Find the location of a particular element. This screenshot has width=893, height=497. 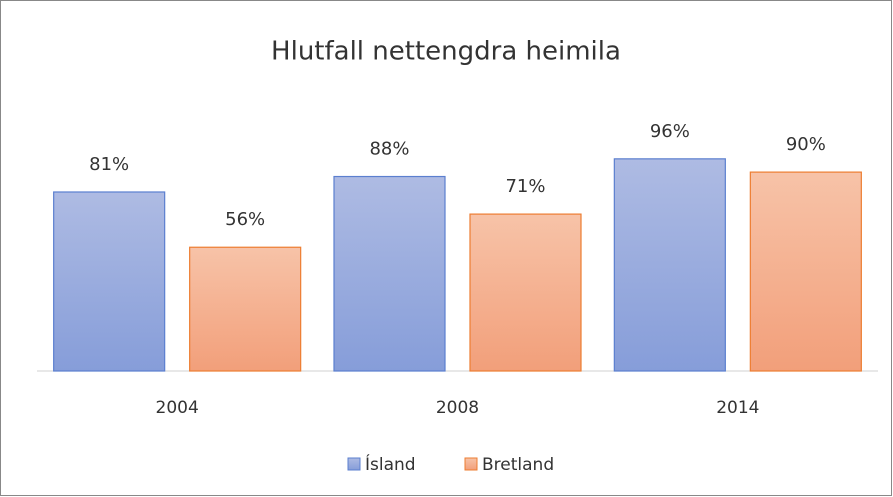

x-tick-label: 2004 is located at coordinates (177, 408).